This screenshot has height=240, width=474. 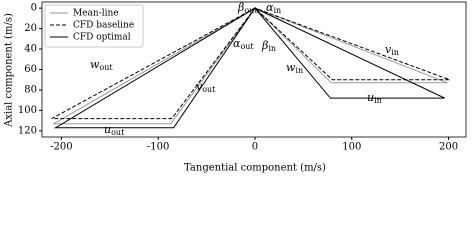 What do you see at coordinates (30, 89) in the screenshot?
I see `y-tick-label: 80` at bounding box center [30, 89].